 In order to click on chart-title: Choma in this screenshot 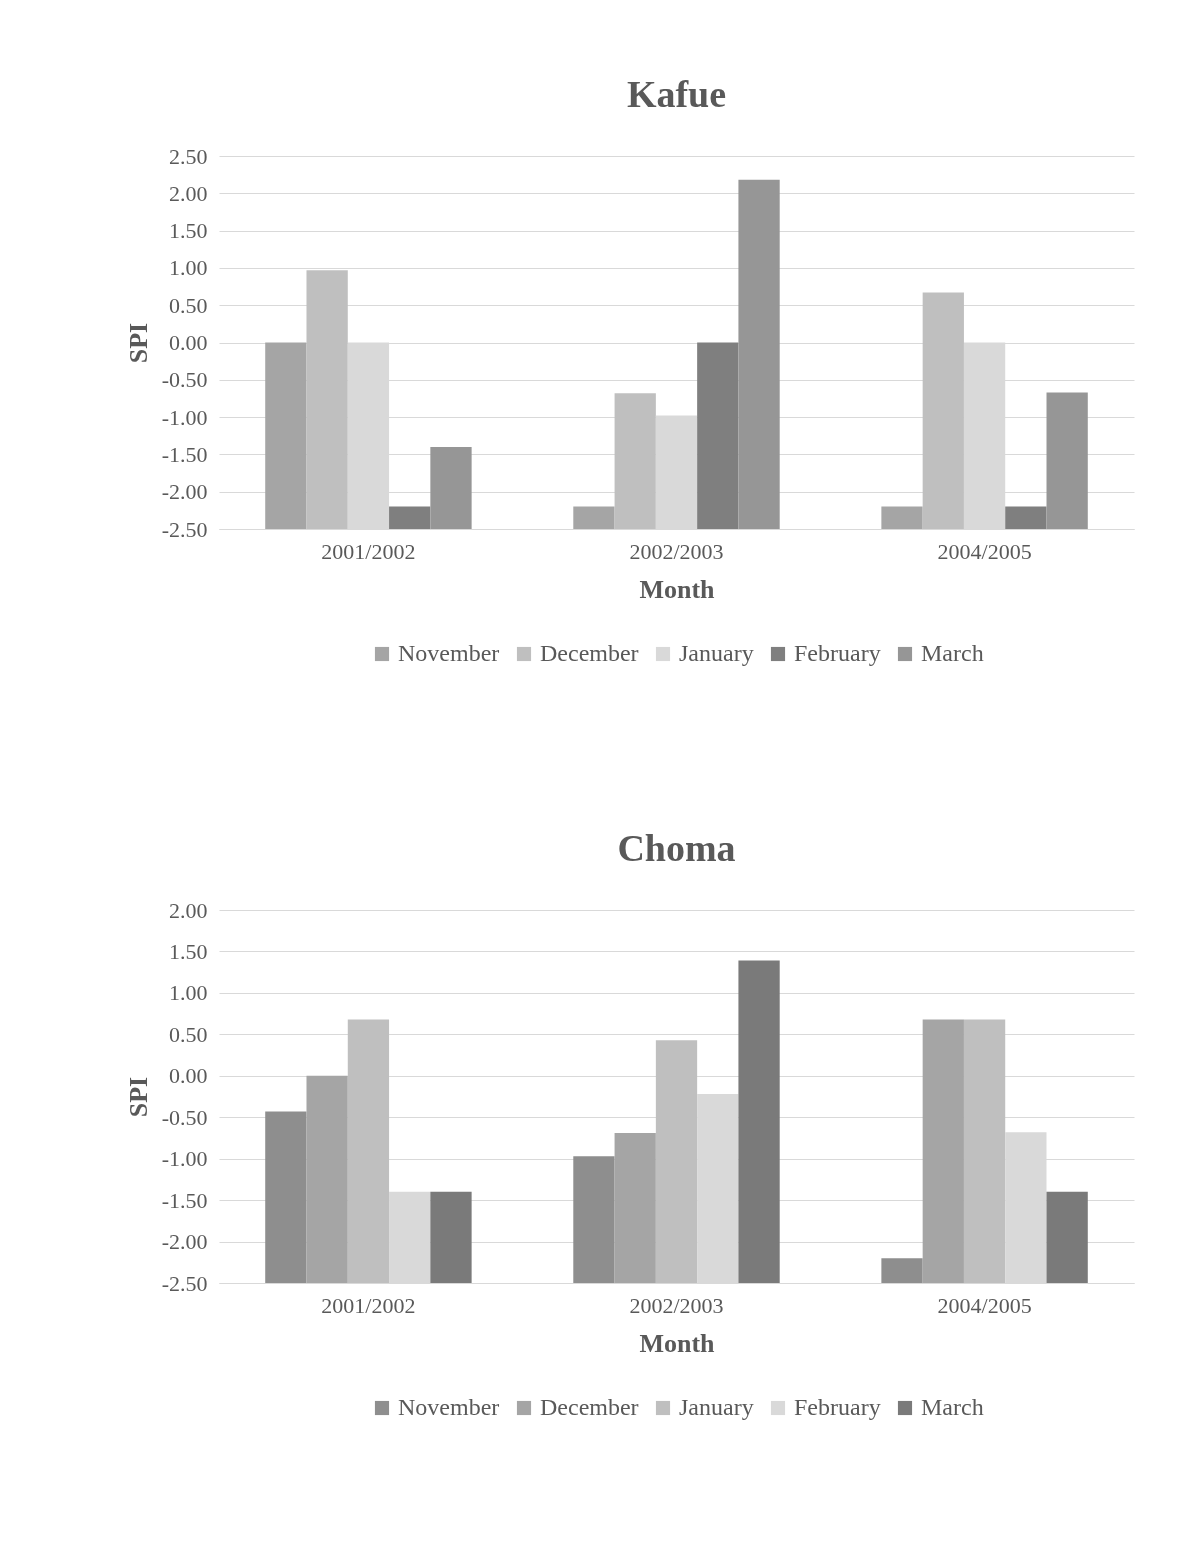, I will do `click(676, 848)`.